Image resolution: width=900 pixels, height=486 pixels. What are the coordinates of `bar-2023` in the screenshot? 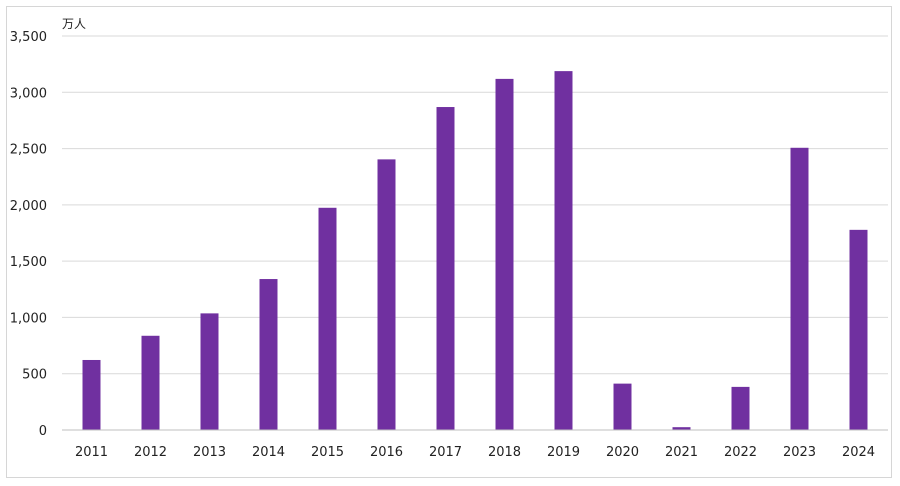 It's located at (799, 288).